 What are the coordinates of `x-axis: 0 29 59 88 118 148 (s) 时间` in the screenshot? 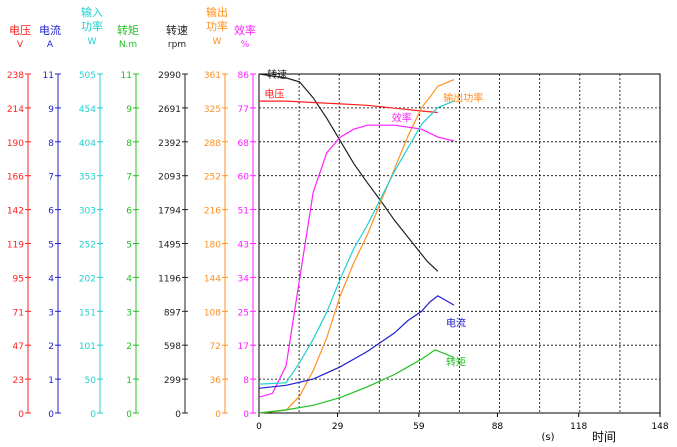 It's located at (462, 428).